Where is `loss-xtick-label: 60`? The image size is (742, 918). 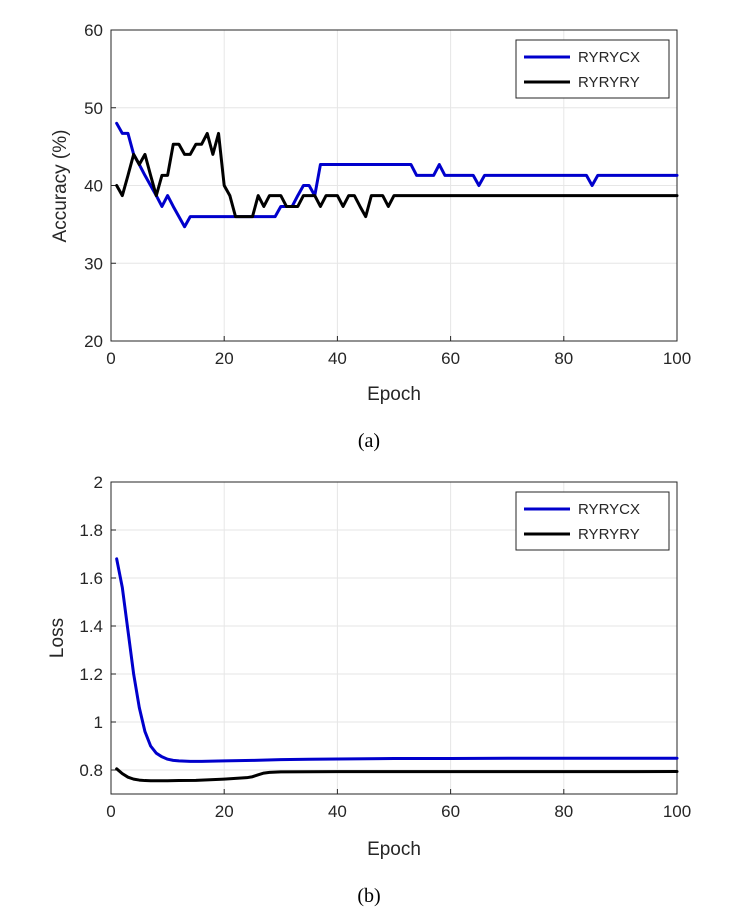
loss-xtick-label: 60 is located at coordinates (450, 811).